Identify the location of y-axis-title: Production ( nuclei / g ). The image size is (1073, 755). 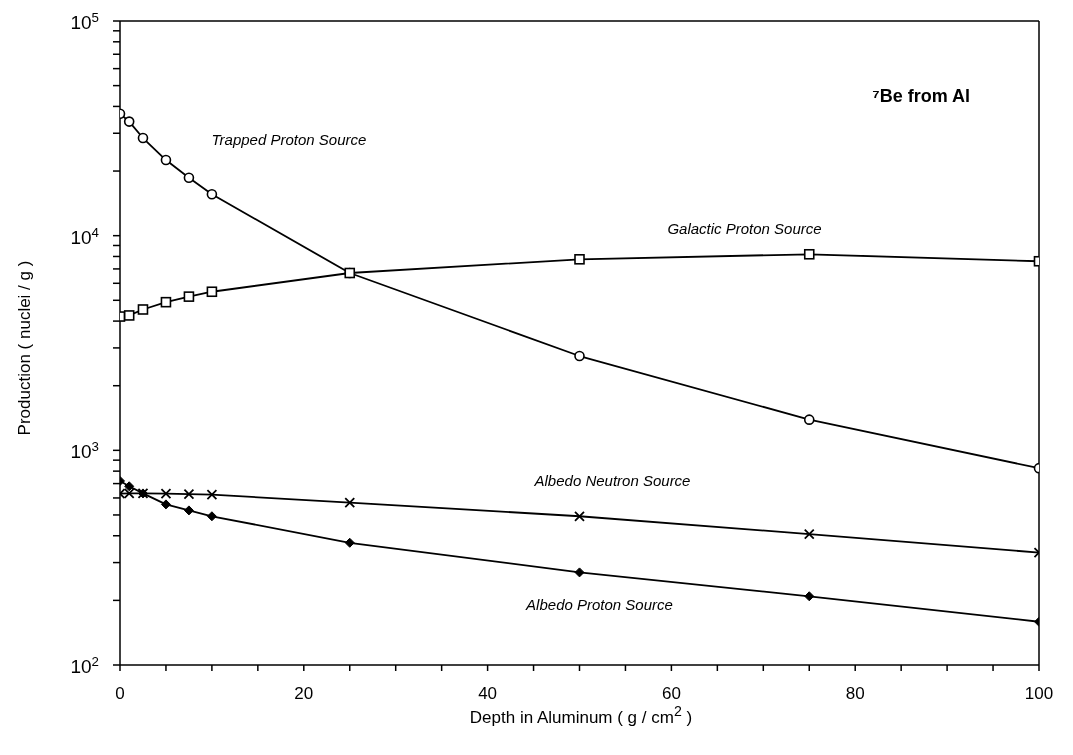
(25, 348).